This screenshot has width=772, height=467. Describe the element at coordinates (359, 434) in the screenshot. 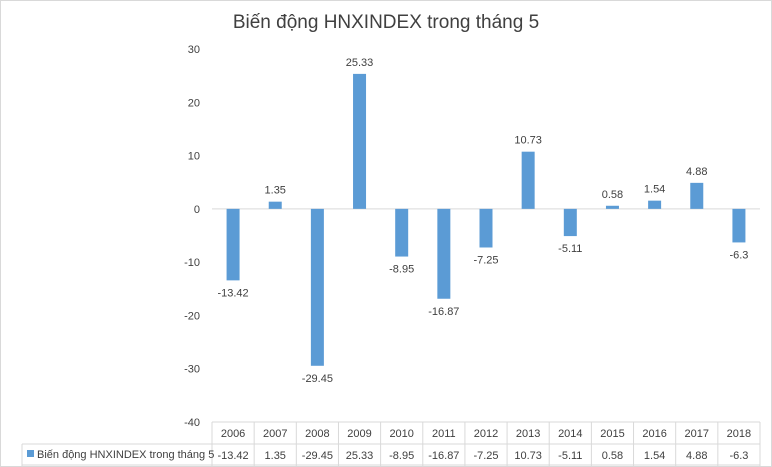

I see `category-label: 2009` at that location.